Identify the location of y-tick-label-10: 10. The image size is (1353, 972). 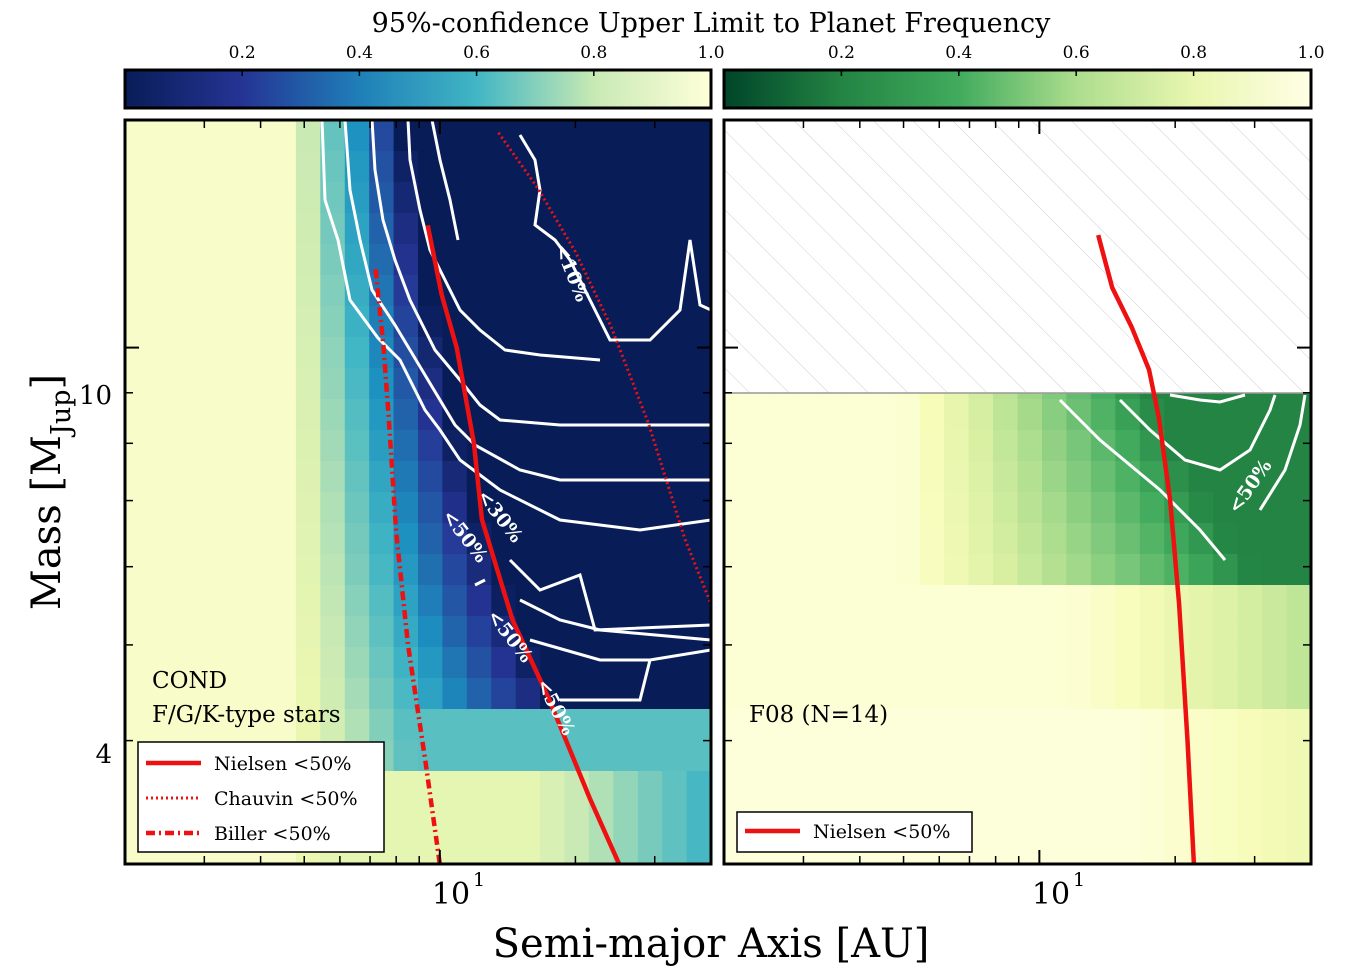
(95, 396).